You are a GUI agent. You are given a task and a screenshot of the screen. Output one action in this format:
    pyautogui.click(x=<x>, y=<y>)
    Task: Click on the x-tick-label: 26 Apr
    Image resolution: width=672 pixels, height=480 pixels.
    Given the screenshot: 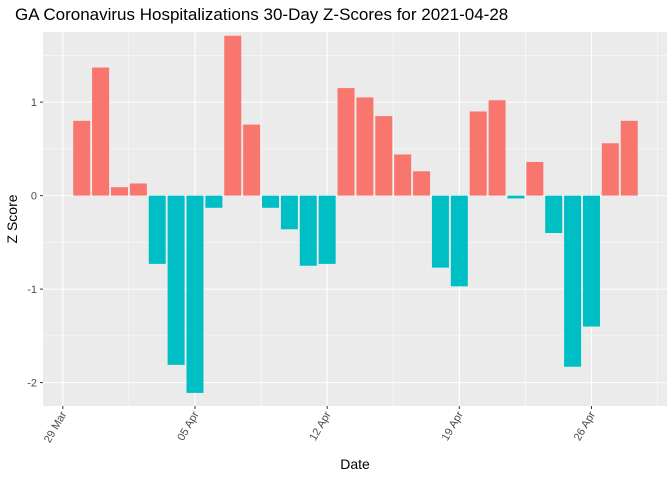 What is the action you would take?
    pyautogui.click(x=585, y=426)
    